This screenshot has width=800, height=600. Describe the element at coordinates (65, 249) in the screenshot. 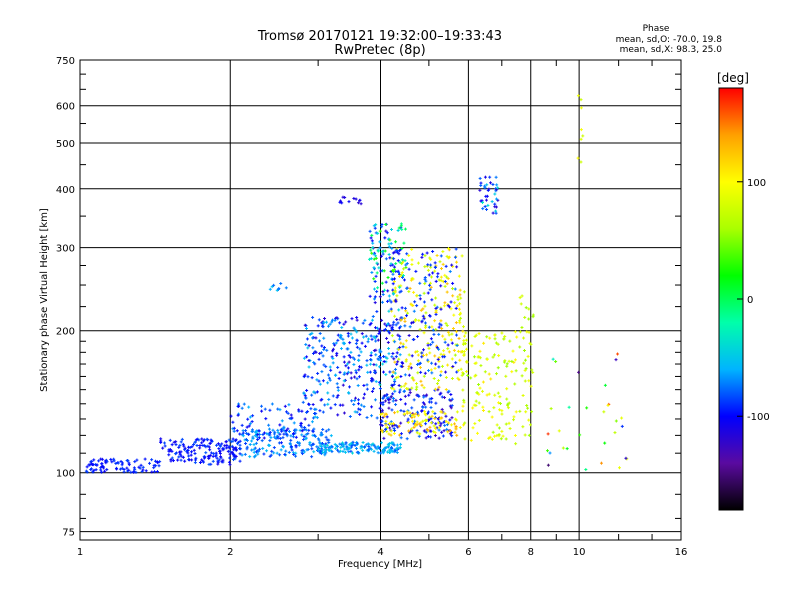

I see `y-tick-label: 300` at that location.